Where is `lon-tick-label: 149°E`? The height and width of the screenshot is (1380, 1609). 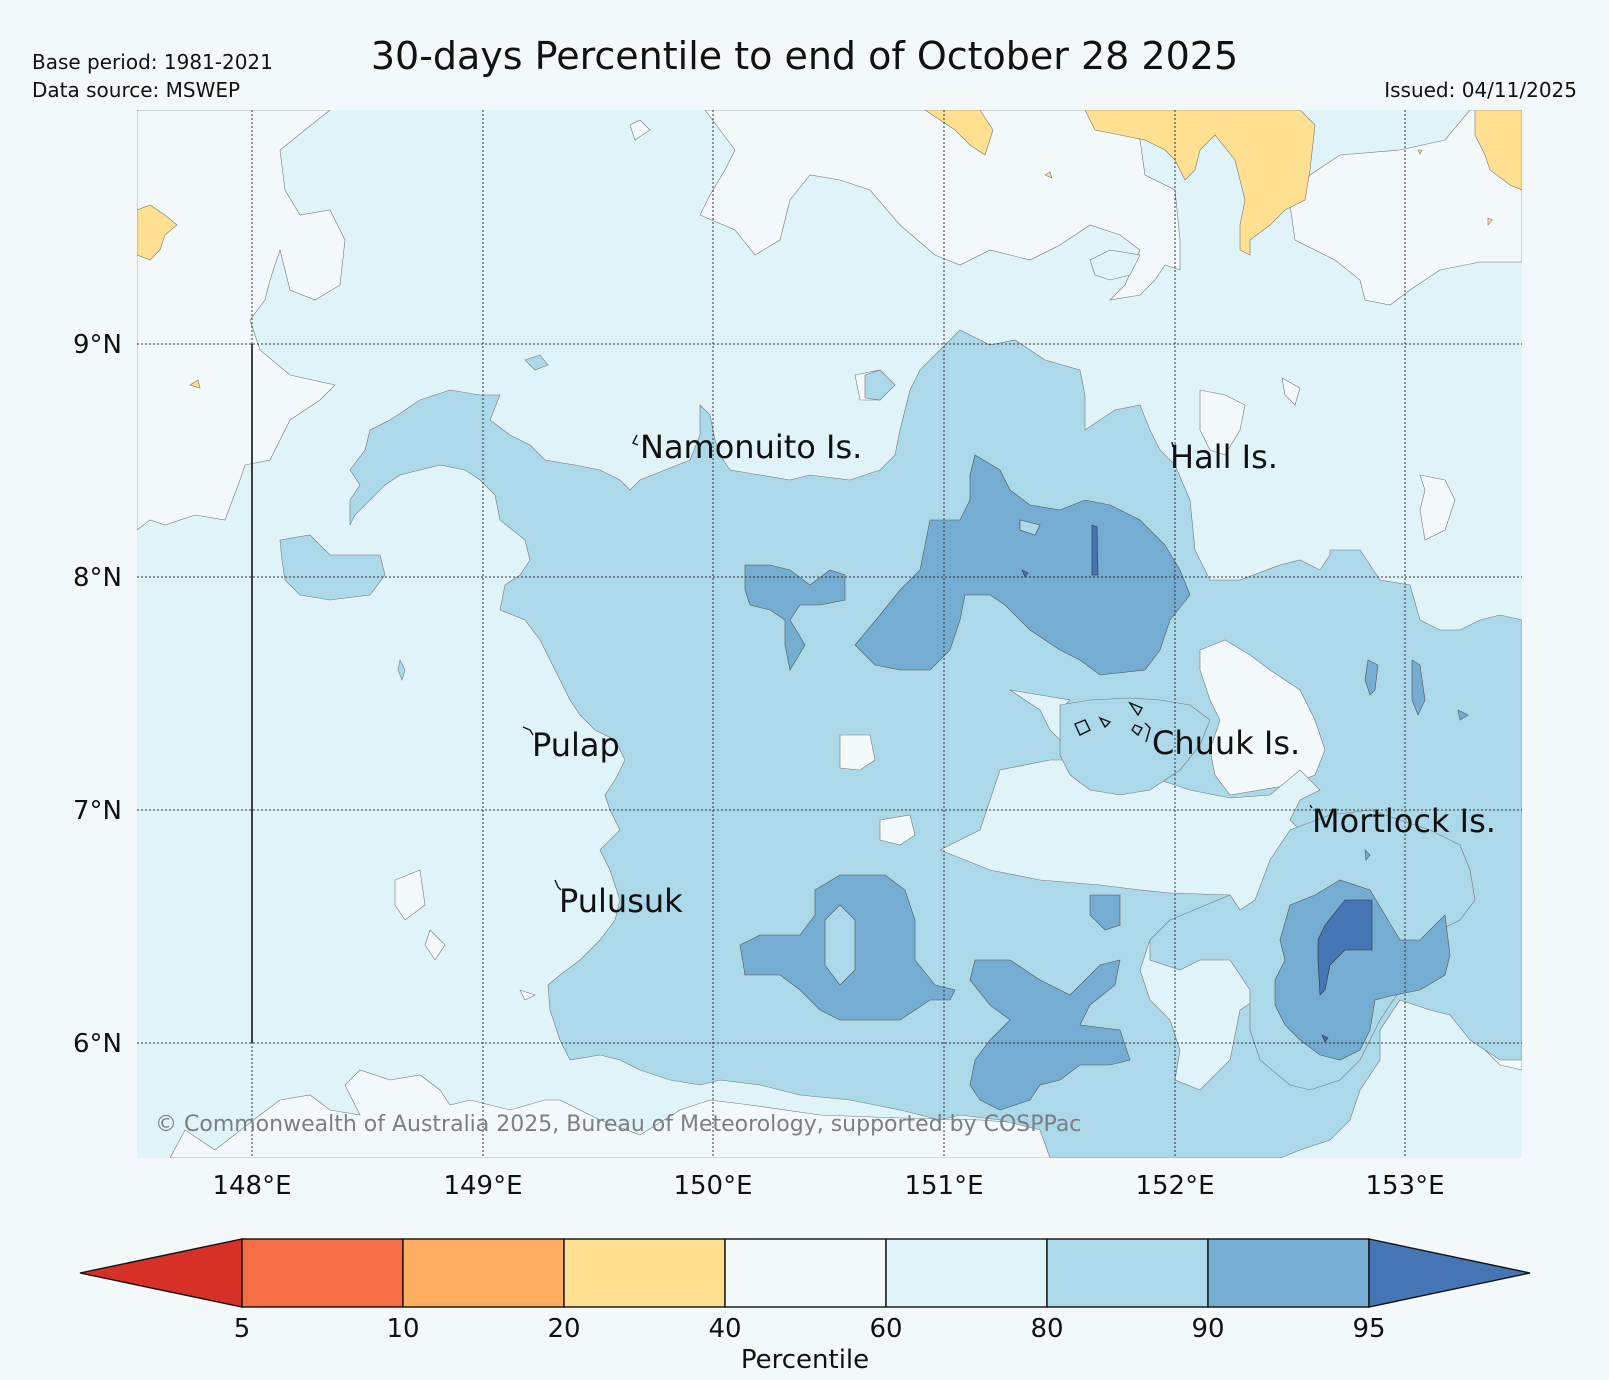
lon-tick-label: 149°E is located at coordinates (482, 1186).